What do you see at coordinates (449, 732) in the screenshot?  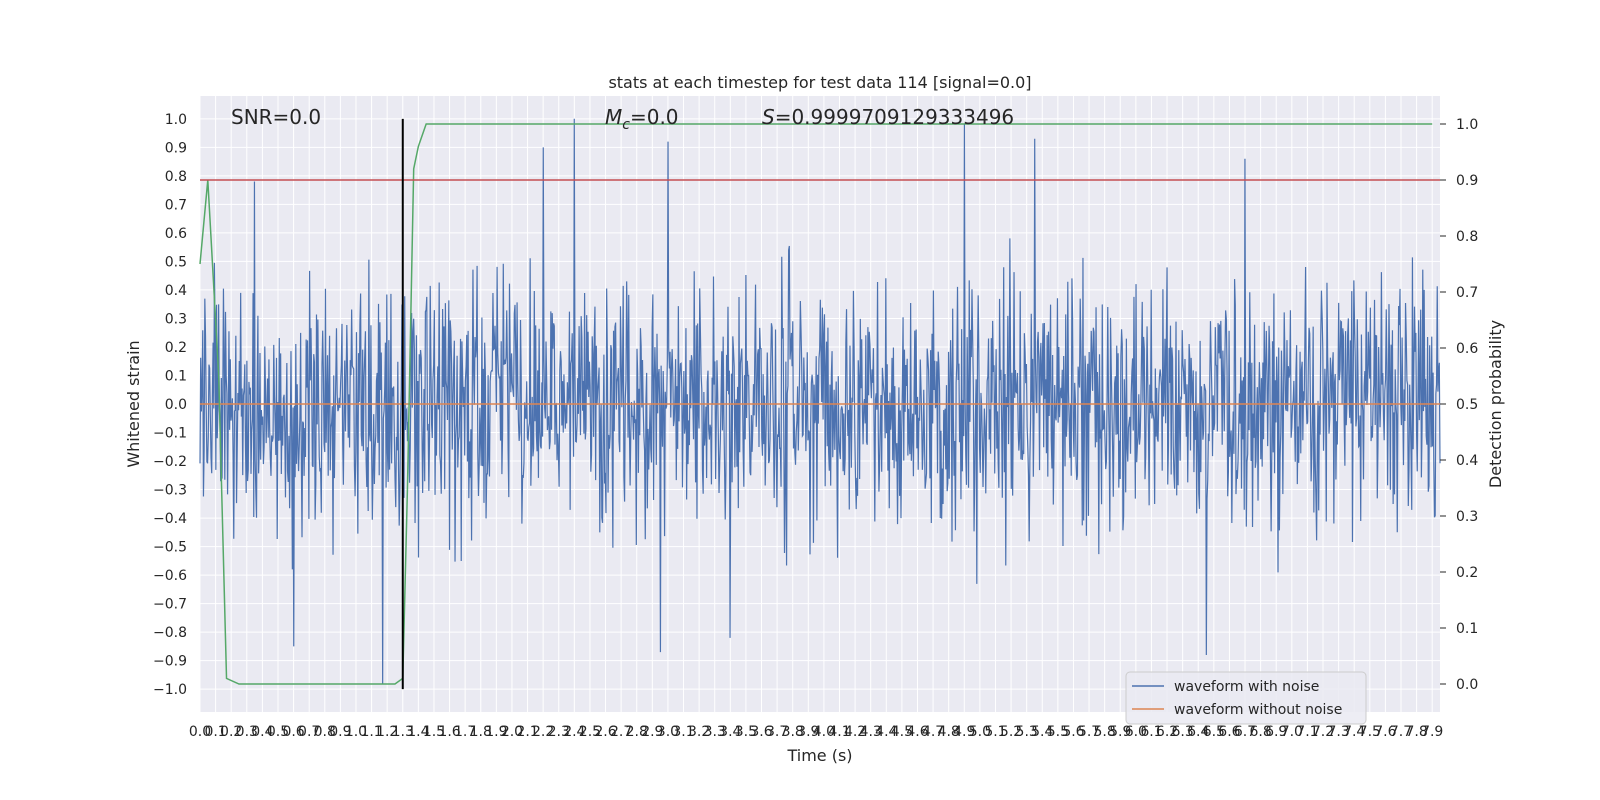 I see `x-tick-label: 1.6` at bounding box center [449, 732].